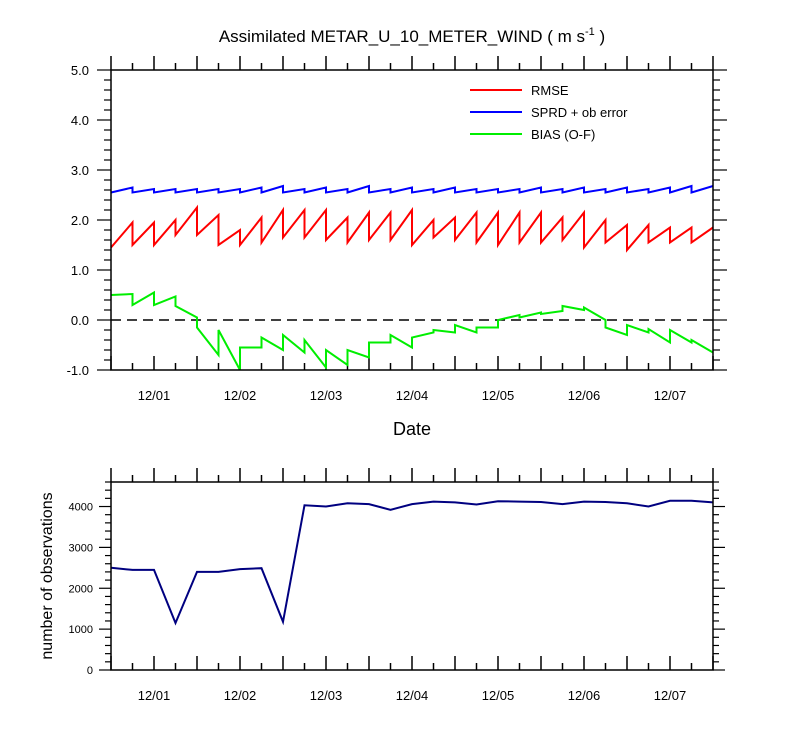 The image size is (800, 750). What do you see at coordinates (80, 120) in the screenshot?
I see `y-tick-label: 4.0` at bounding box center [80, 120].